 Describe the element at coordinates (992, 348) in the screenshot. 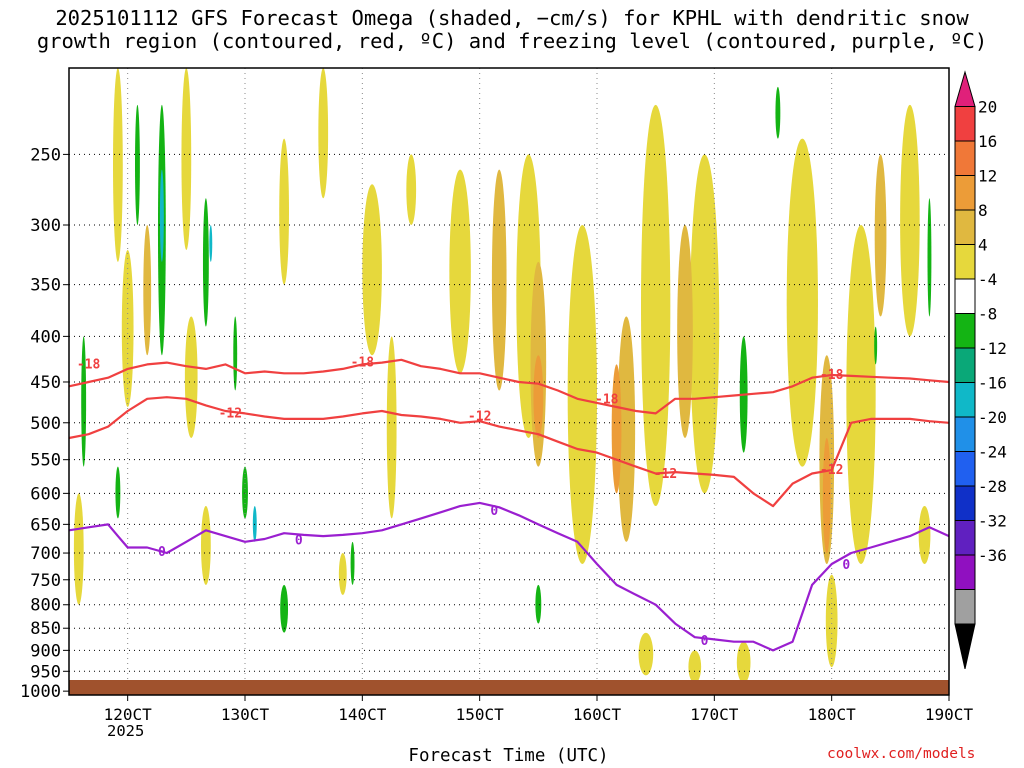

I see `colorbar-label: -12` at that location.